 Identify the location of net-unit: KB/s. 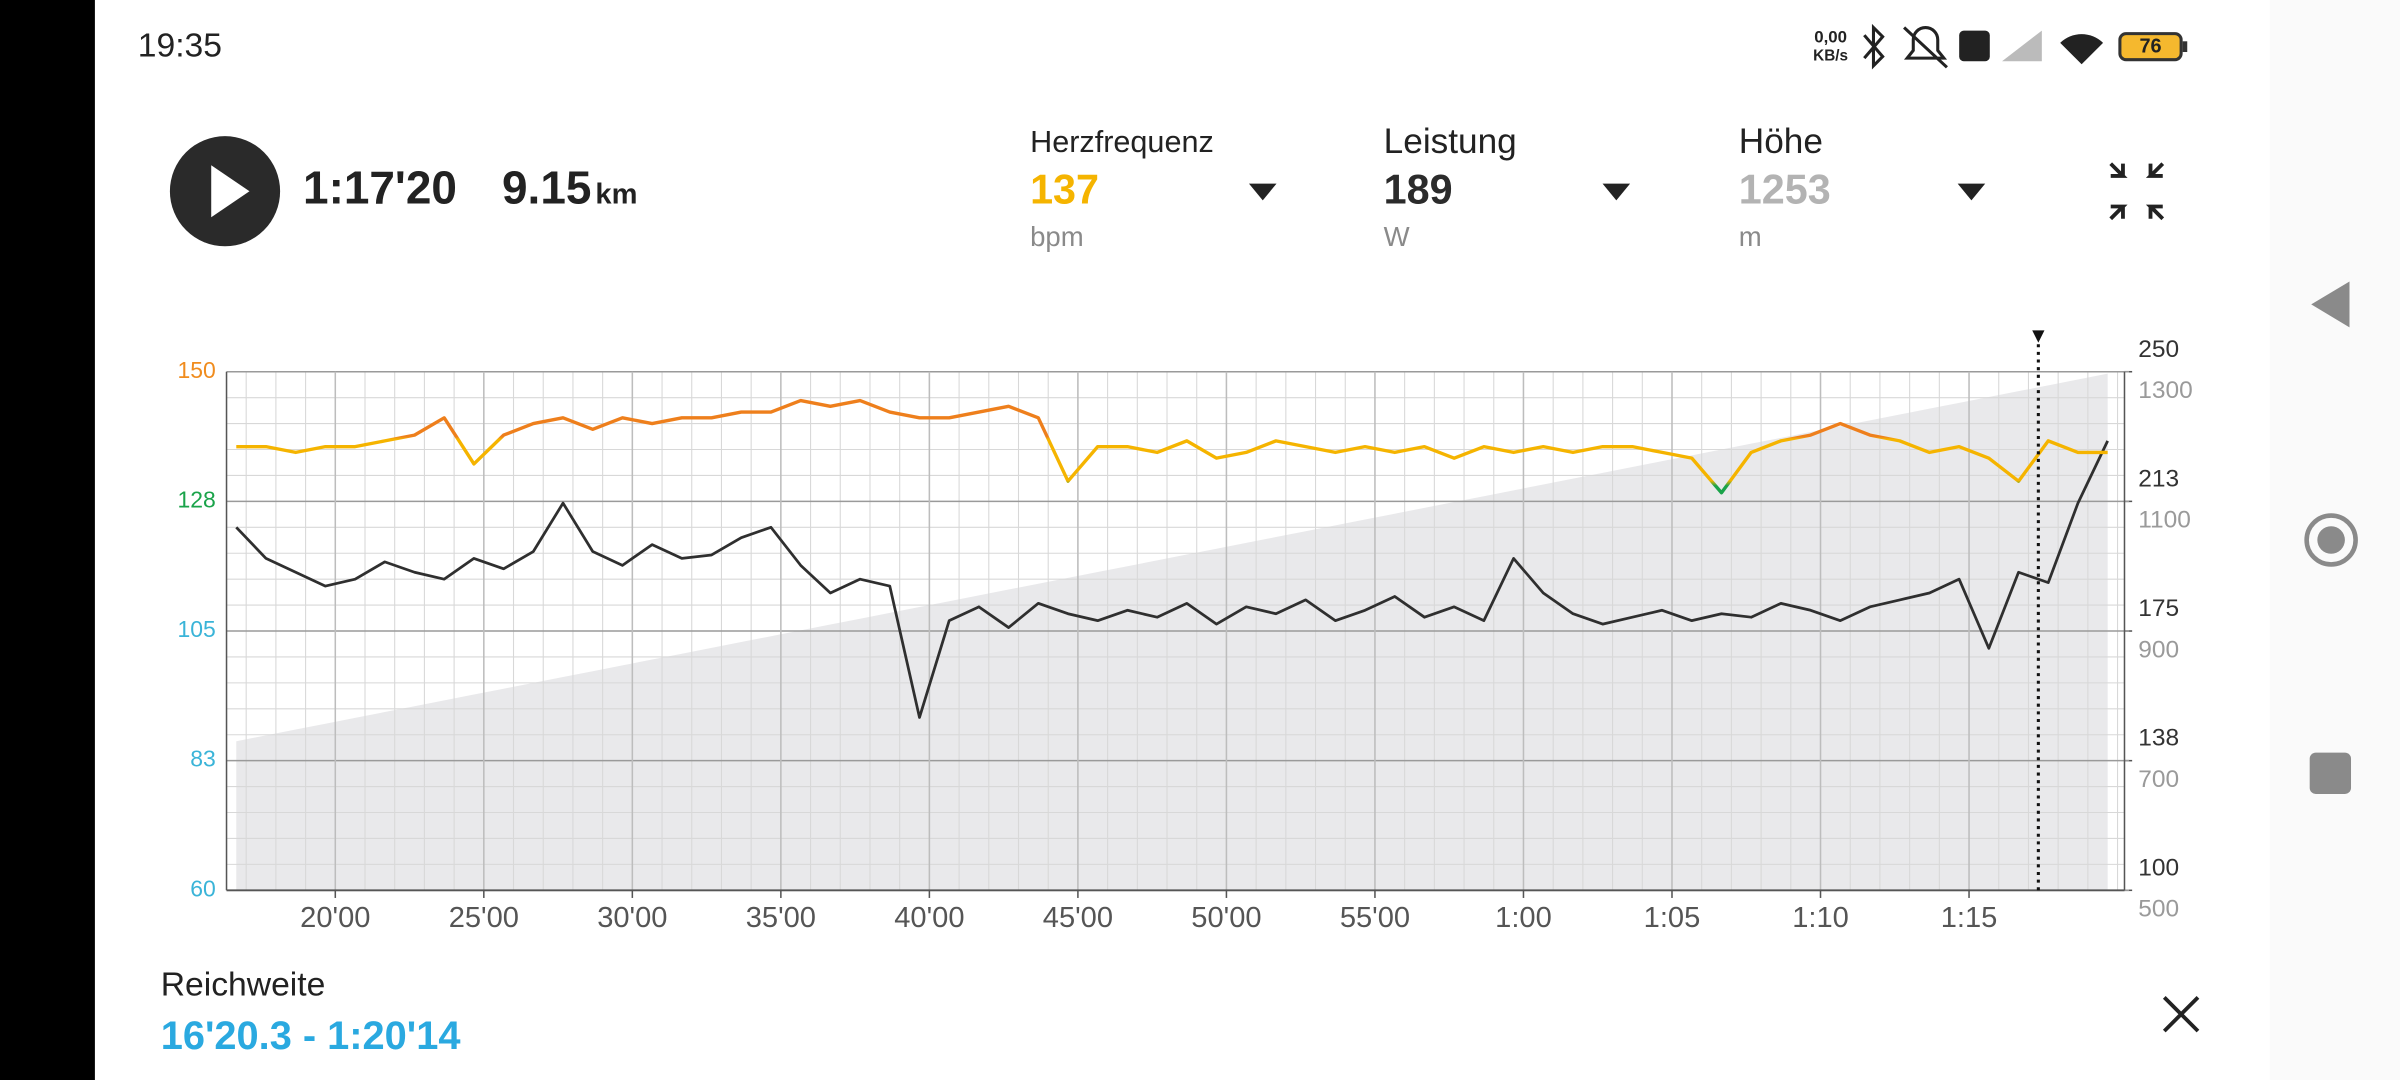
(1830, 56).